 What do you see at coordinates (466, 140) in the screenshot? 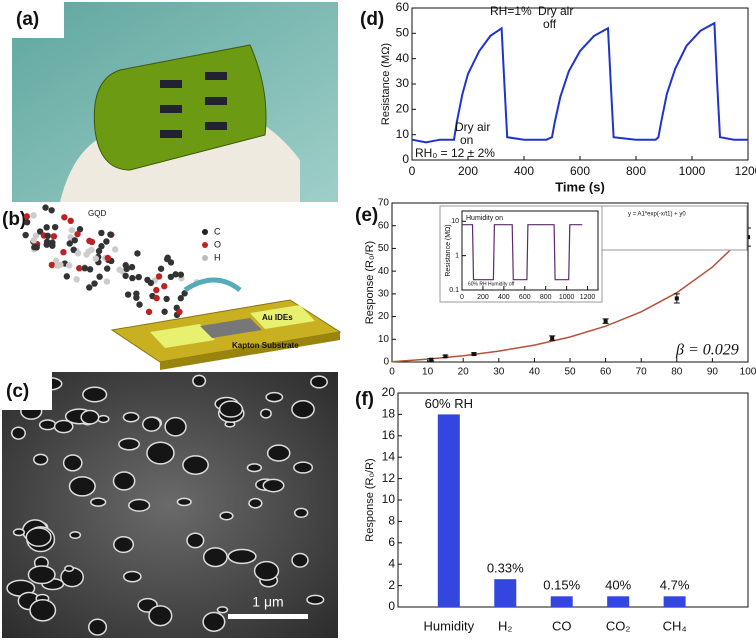
I see `annotation: on` at bounding box center [466, 140].